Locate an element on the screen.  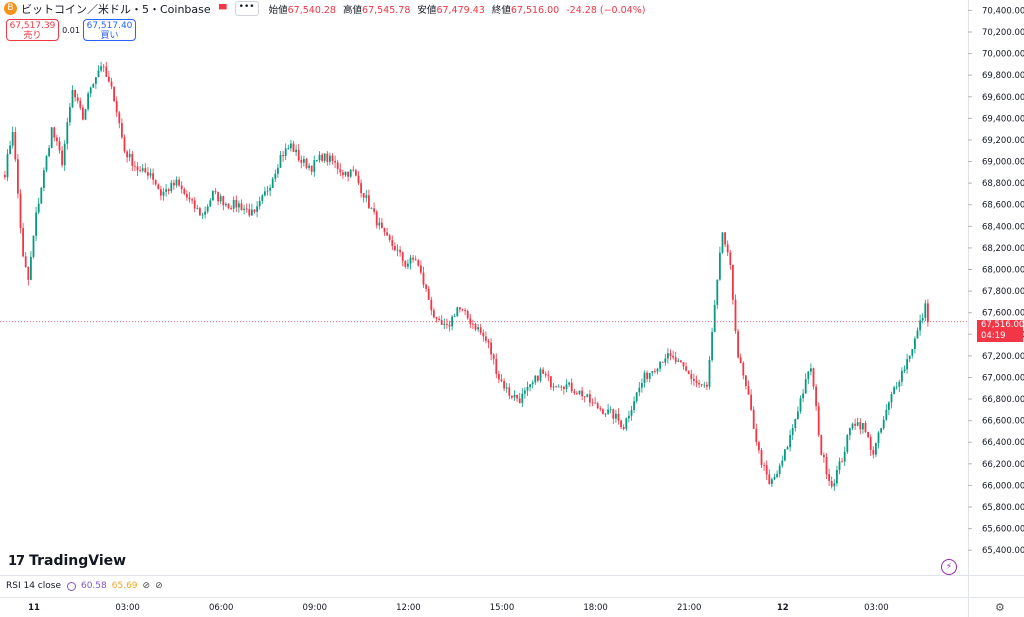
spread-value: 0.01 is located at coordinates (71, 30).